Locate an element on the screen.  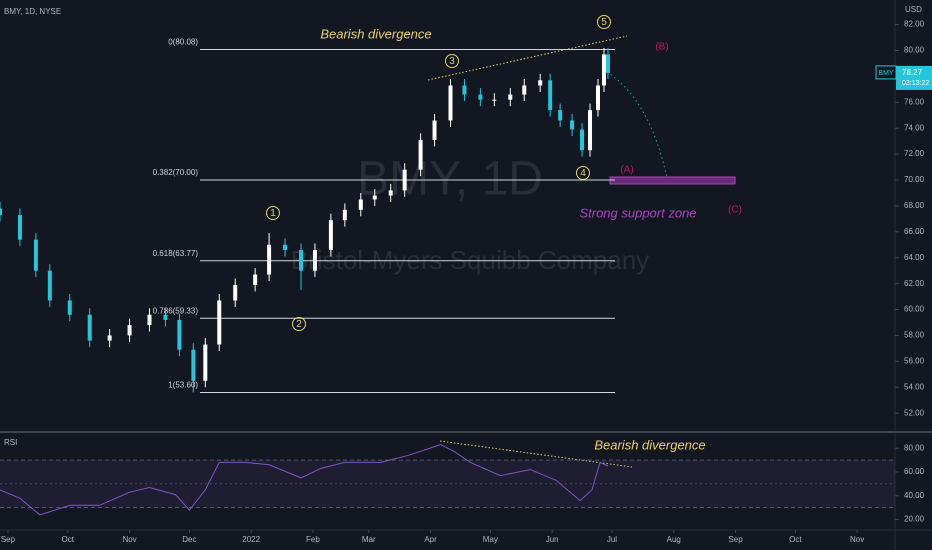
corrective-label: (C) is located at coordinates (735, 210).